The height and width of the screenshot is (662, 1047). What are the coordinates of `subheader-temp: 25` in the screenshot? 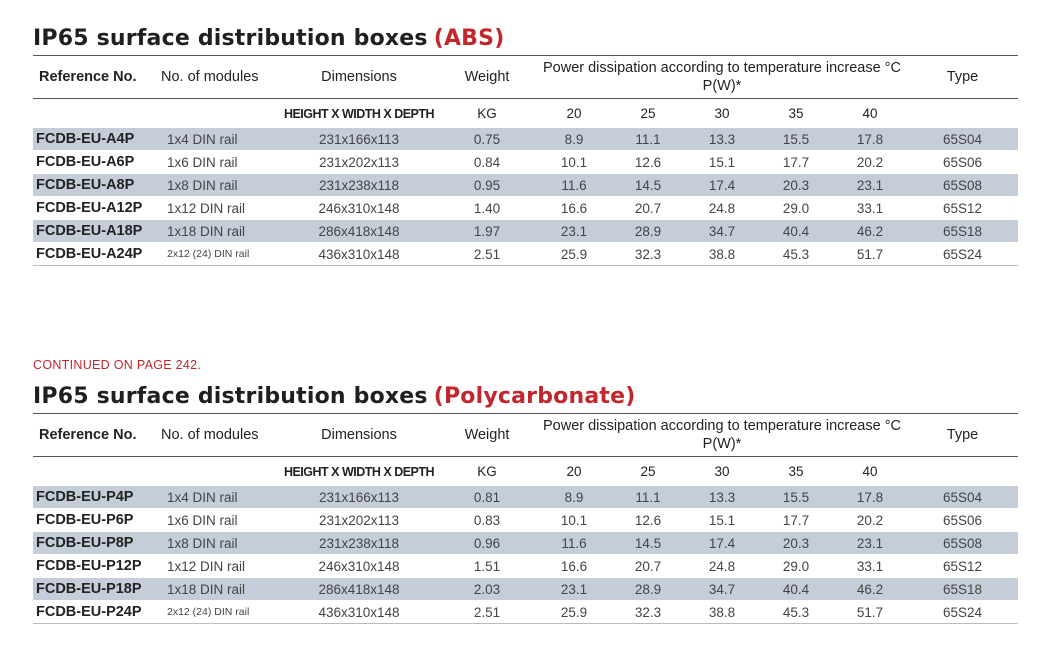 It's located at (648, 113).